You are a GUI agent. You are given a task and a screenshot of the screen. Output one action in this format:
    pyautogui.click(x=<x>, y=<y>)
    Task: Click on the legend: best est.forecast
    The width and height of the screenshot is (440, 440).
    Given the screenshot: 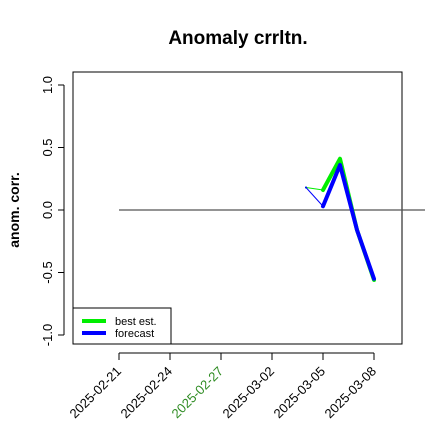 What is the action you would take?
    pyautogui.click(x=122, y=326)
    